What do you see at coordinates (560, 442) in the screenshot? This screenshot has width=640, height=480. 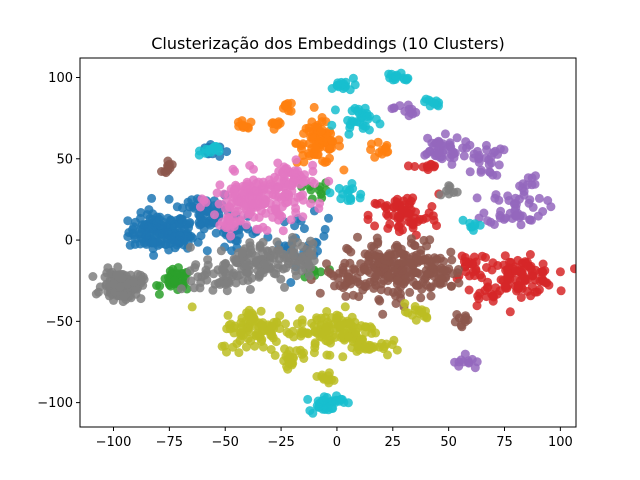 I see `x-tick-label: 100` at bounding box center [560, 442].